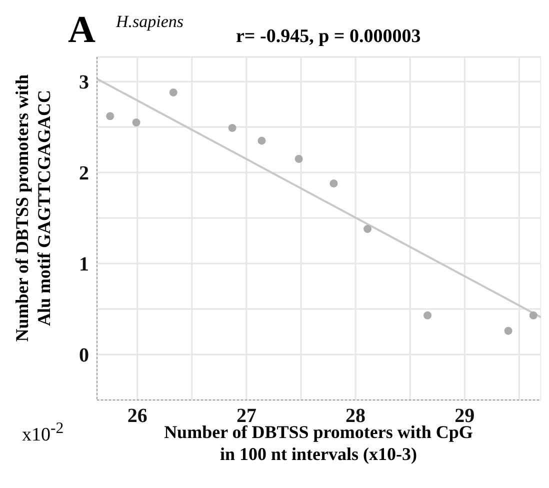 The height and width of the screenshot is (488, 549). I want to click on y-tick-label: 2, so click(84, 173).